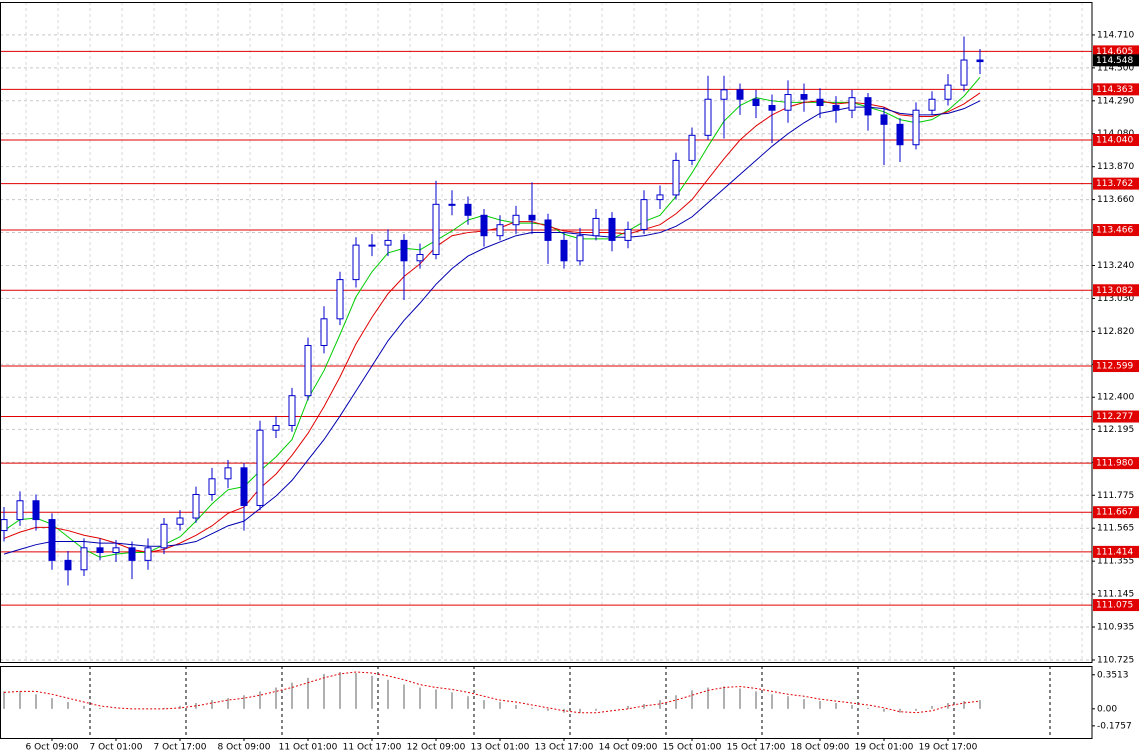  I want to click on x-tick-label: 7 Oct 17:00, so click(180, 748).